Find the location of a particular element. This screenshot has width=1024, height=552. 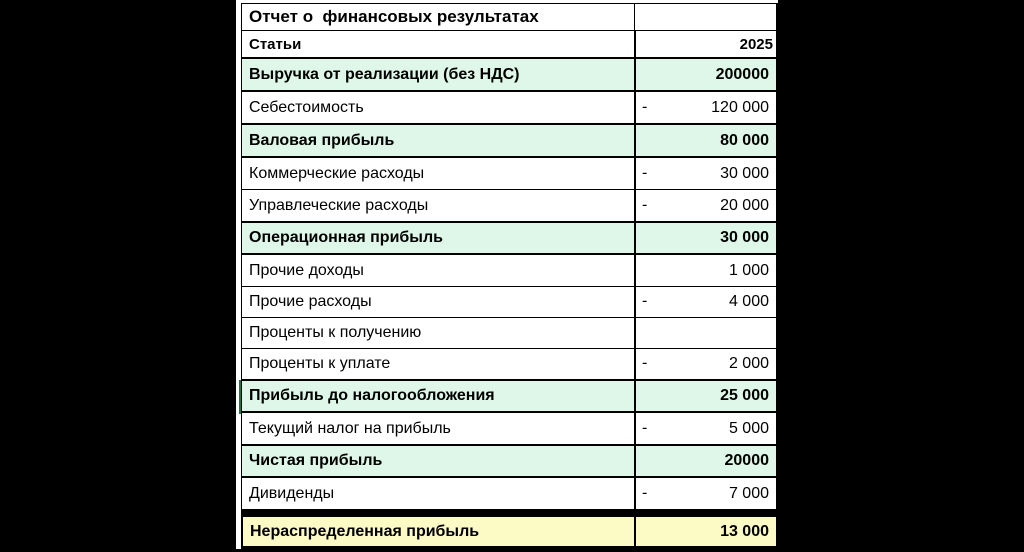

table-row-other-expenses: Прочие расходы - 4 000 is located at coordinates (509, 302).